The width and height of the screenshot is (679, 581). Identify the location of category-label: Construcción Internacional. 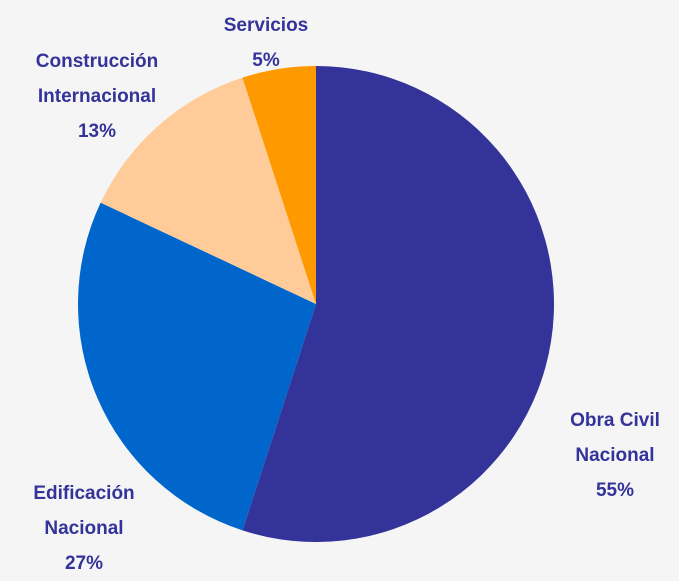
(97, 79).